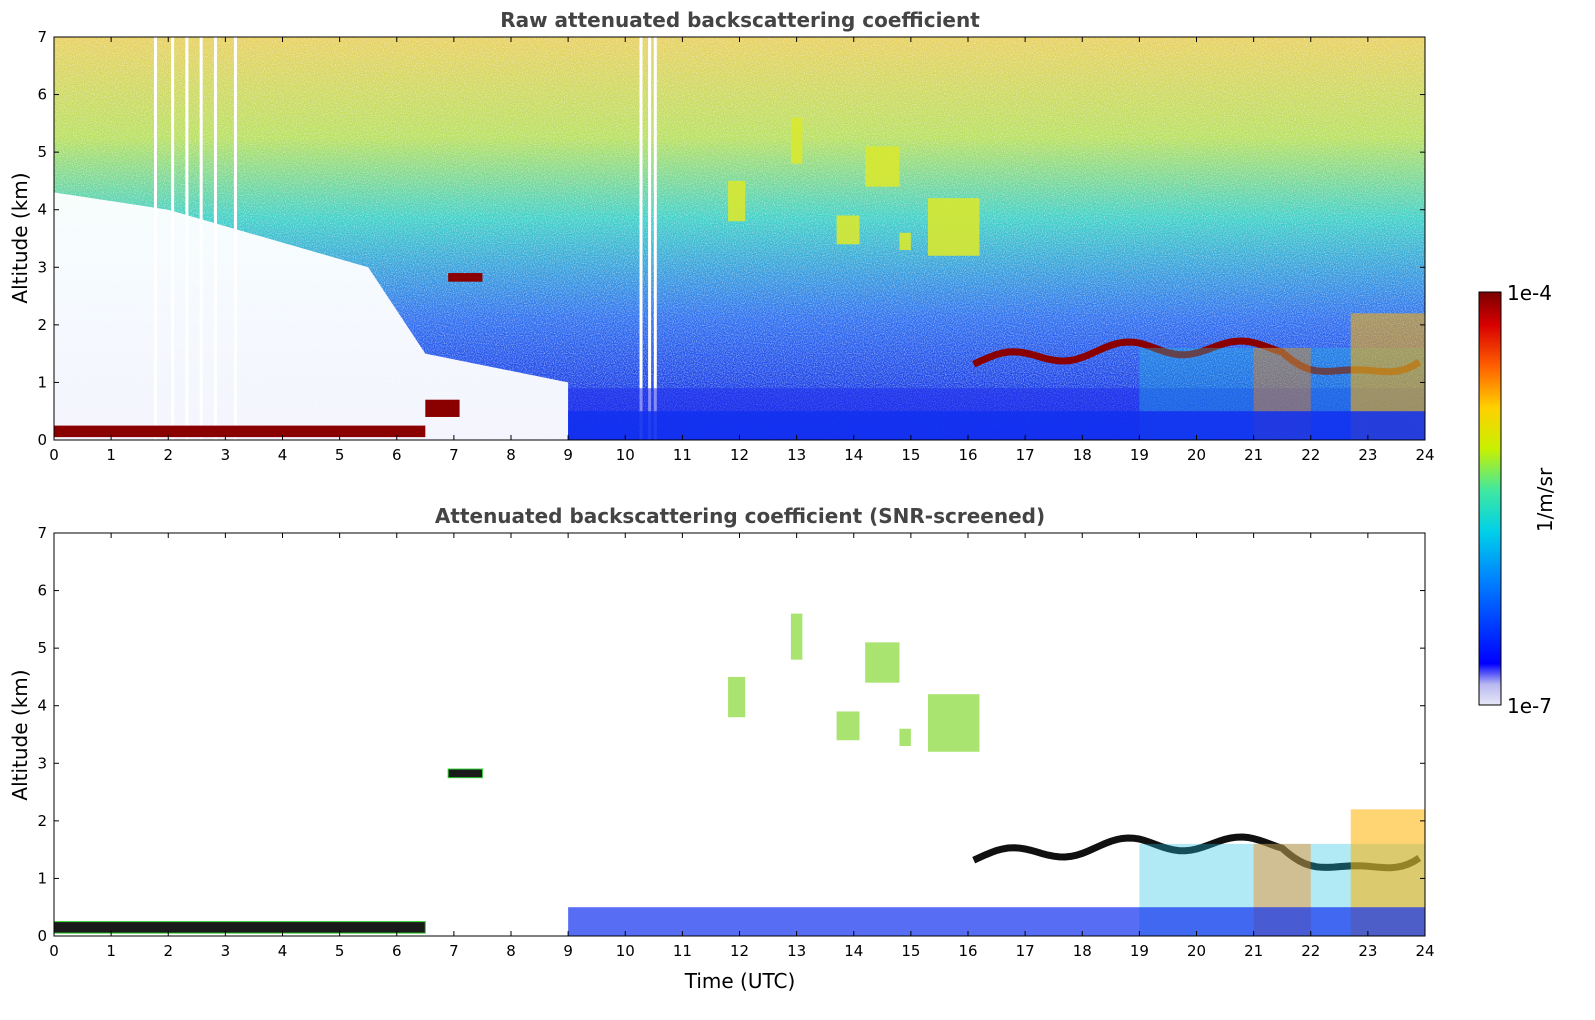 This screenshot has height=1020, width=1595. Describe the element at coordinates (1197, 356) in the screenshot. I see `cloud-top-line` at that location.